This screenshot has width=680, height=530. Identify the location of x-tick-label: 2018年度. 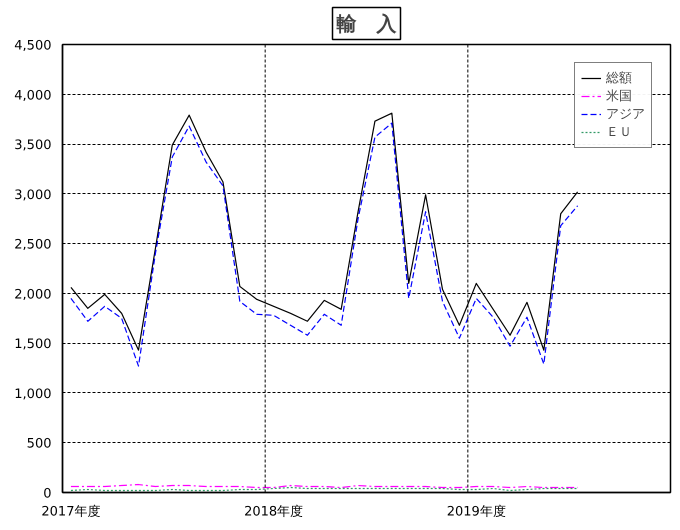
(274, 512).